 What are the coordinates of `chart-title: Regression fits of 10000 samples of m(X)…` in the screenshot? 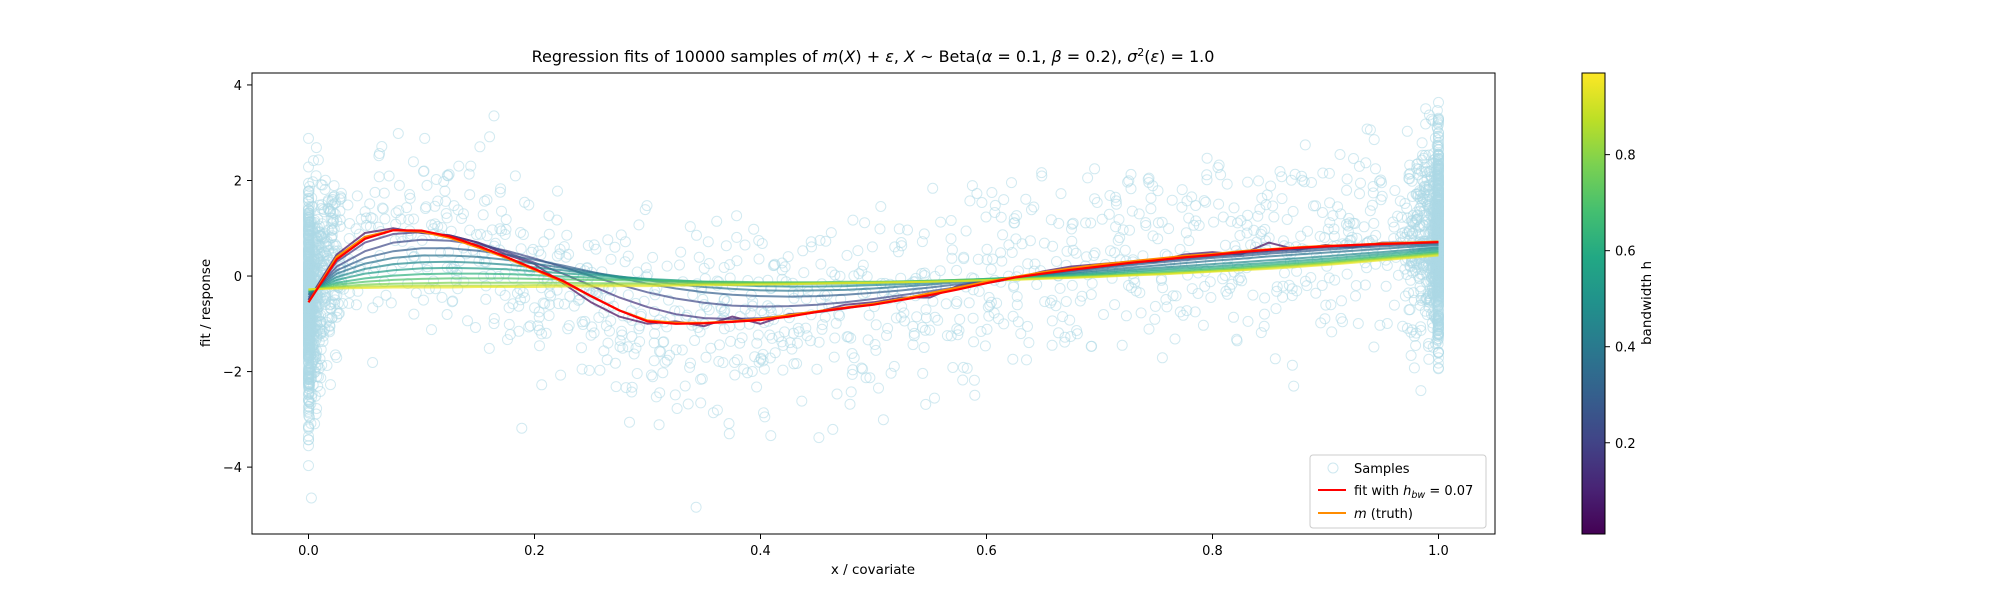 It's located at (873, 56).